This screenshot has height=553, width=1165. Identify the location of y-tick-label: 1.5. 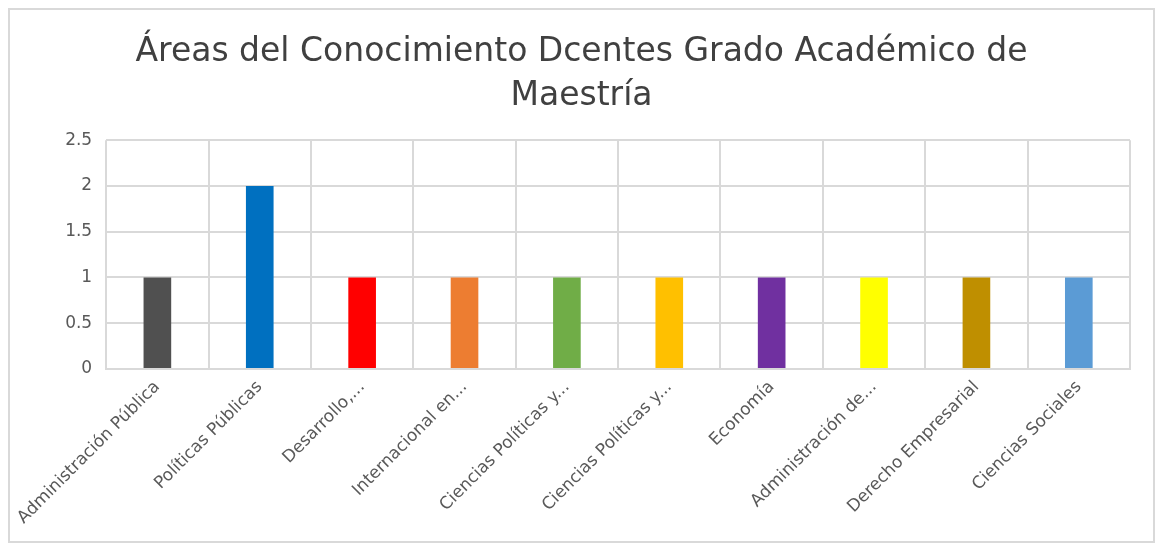
(79, 230).